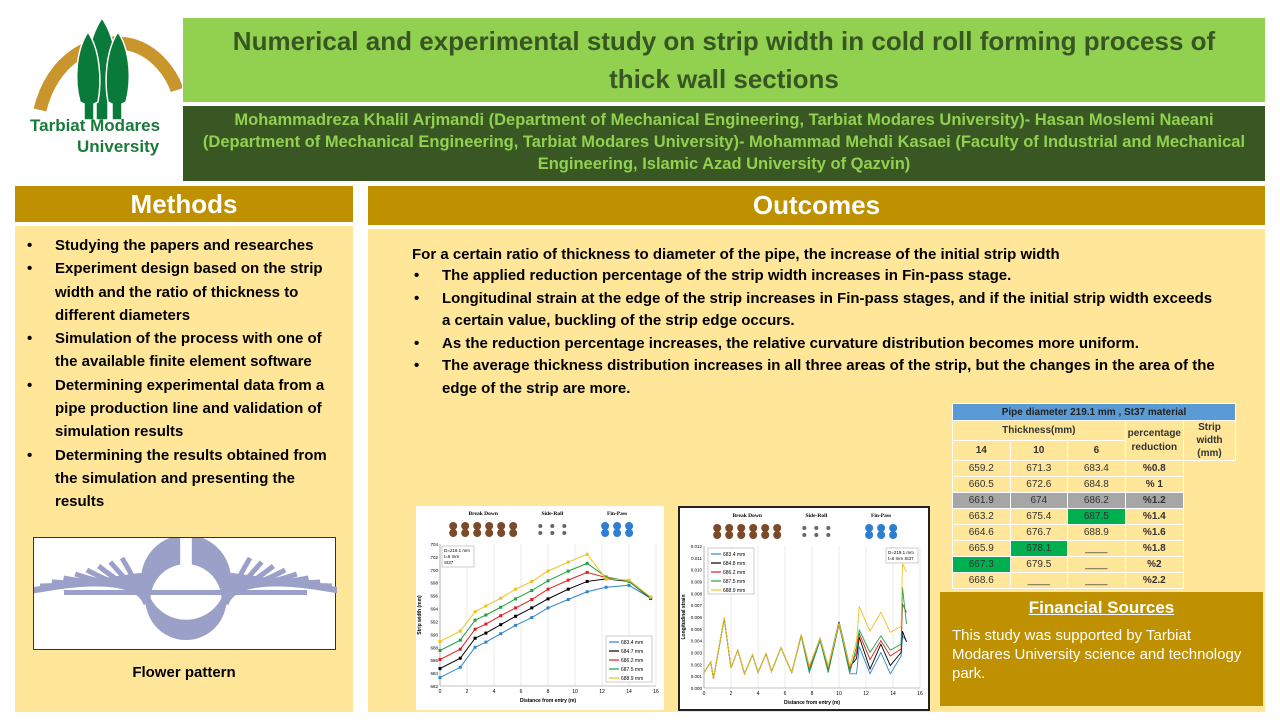 The image size is (1280, 720). Describe the element at coordinates (697, 653) in the screenshot. I see `y-tick-label: 0.003` at that location.